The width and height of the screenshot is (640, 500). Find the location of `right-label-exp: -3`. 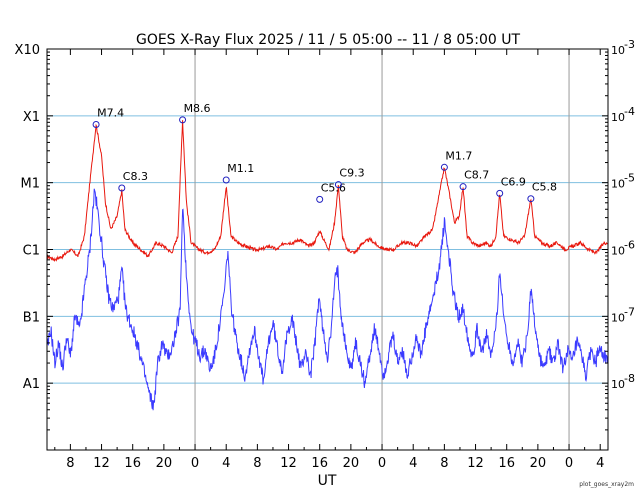

right-label-exp: -3 is located at coordinates (629, 44).